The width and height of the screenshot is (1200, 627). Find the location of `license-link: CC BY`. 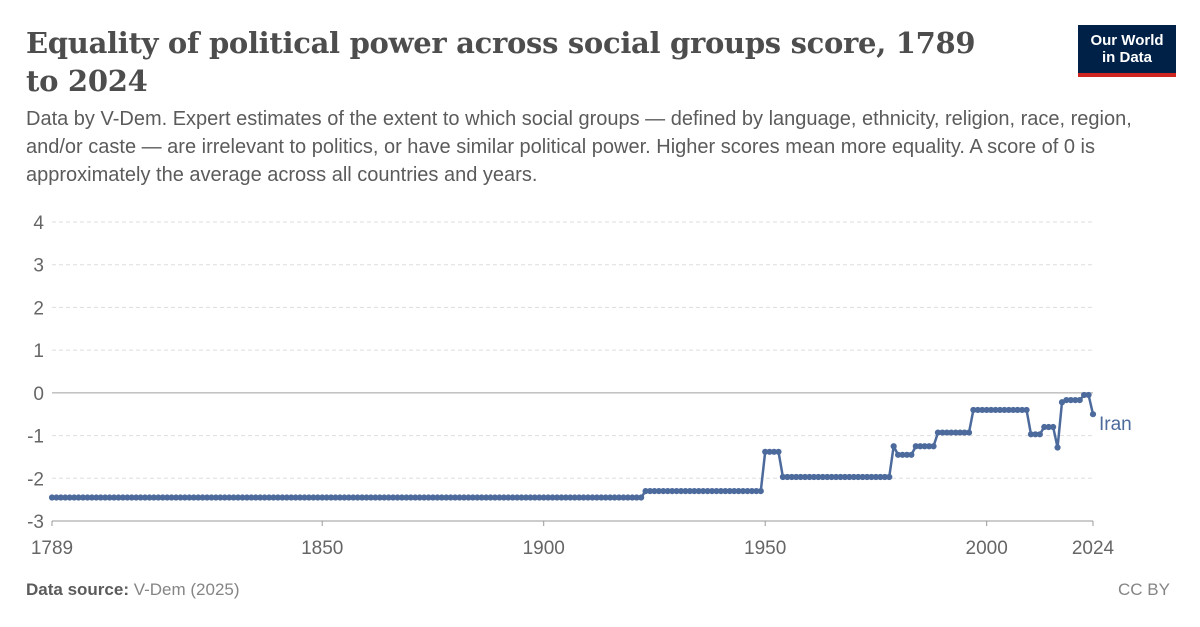

license-link: CC BY is located at coordinates (1144, 589).